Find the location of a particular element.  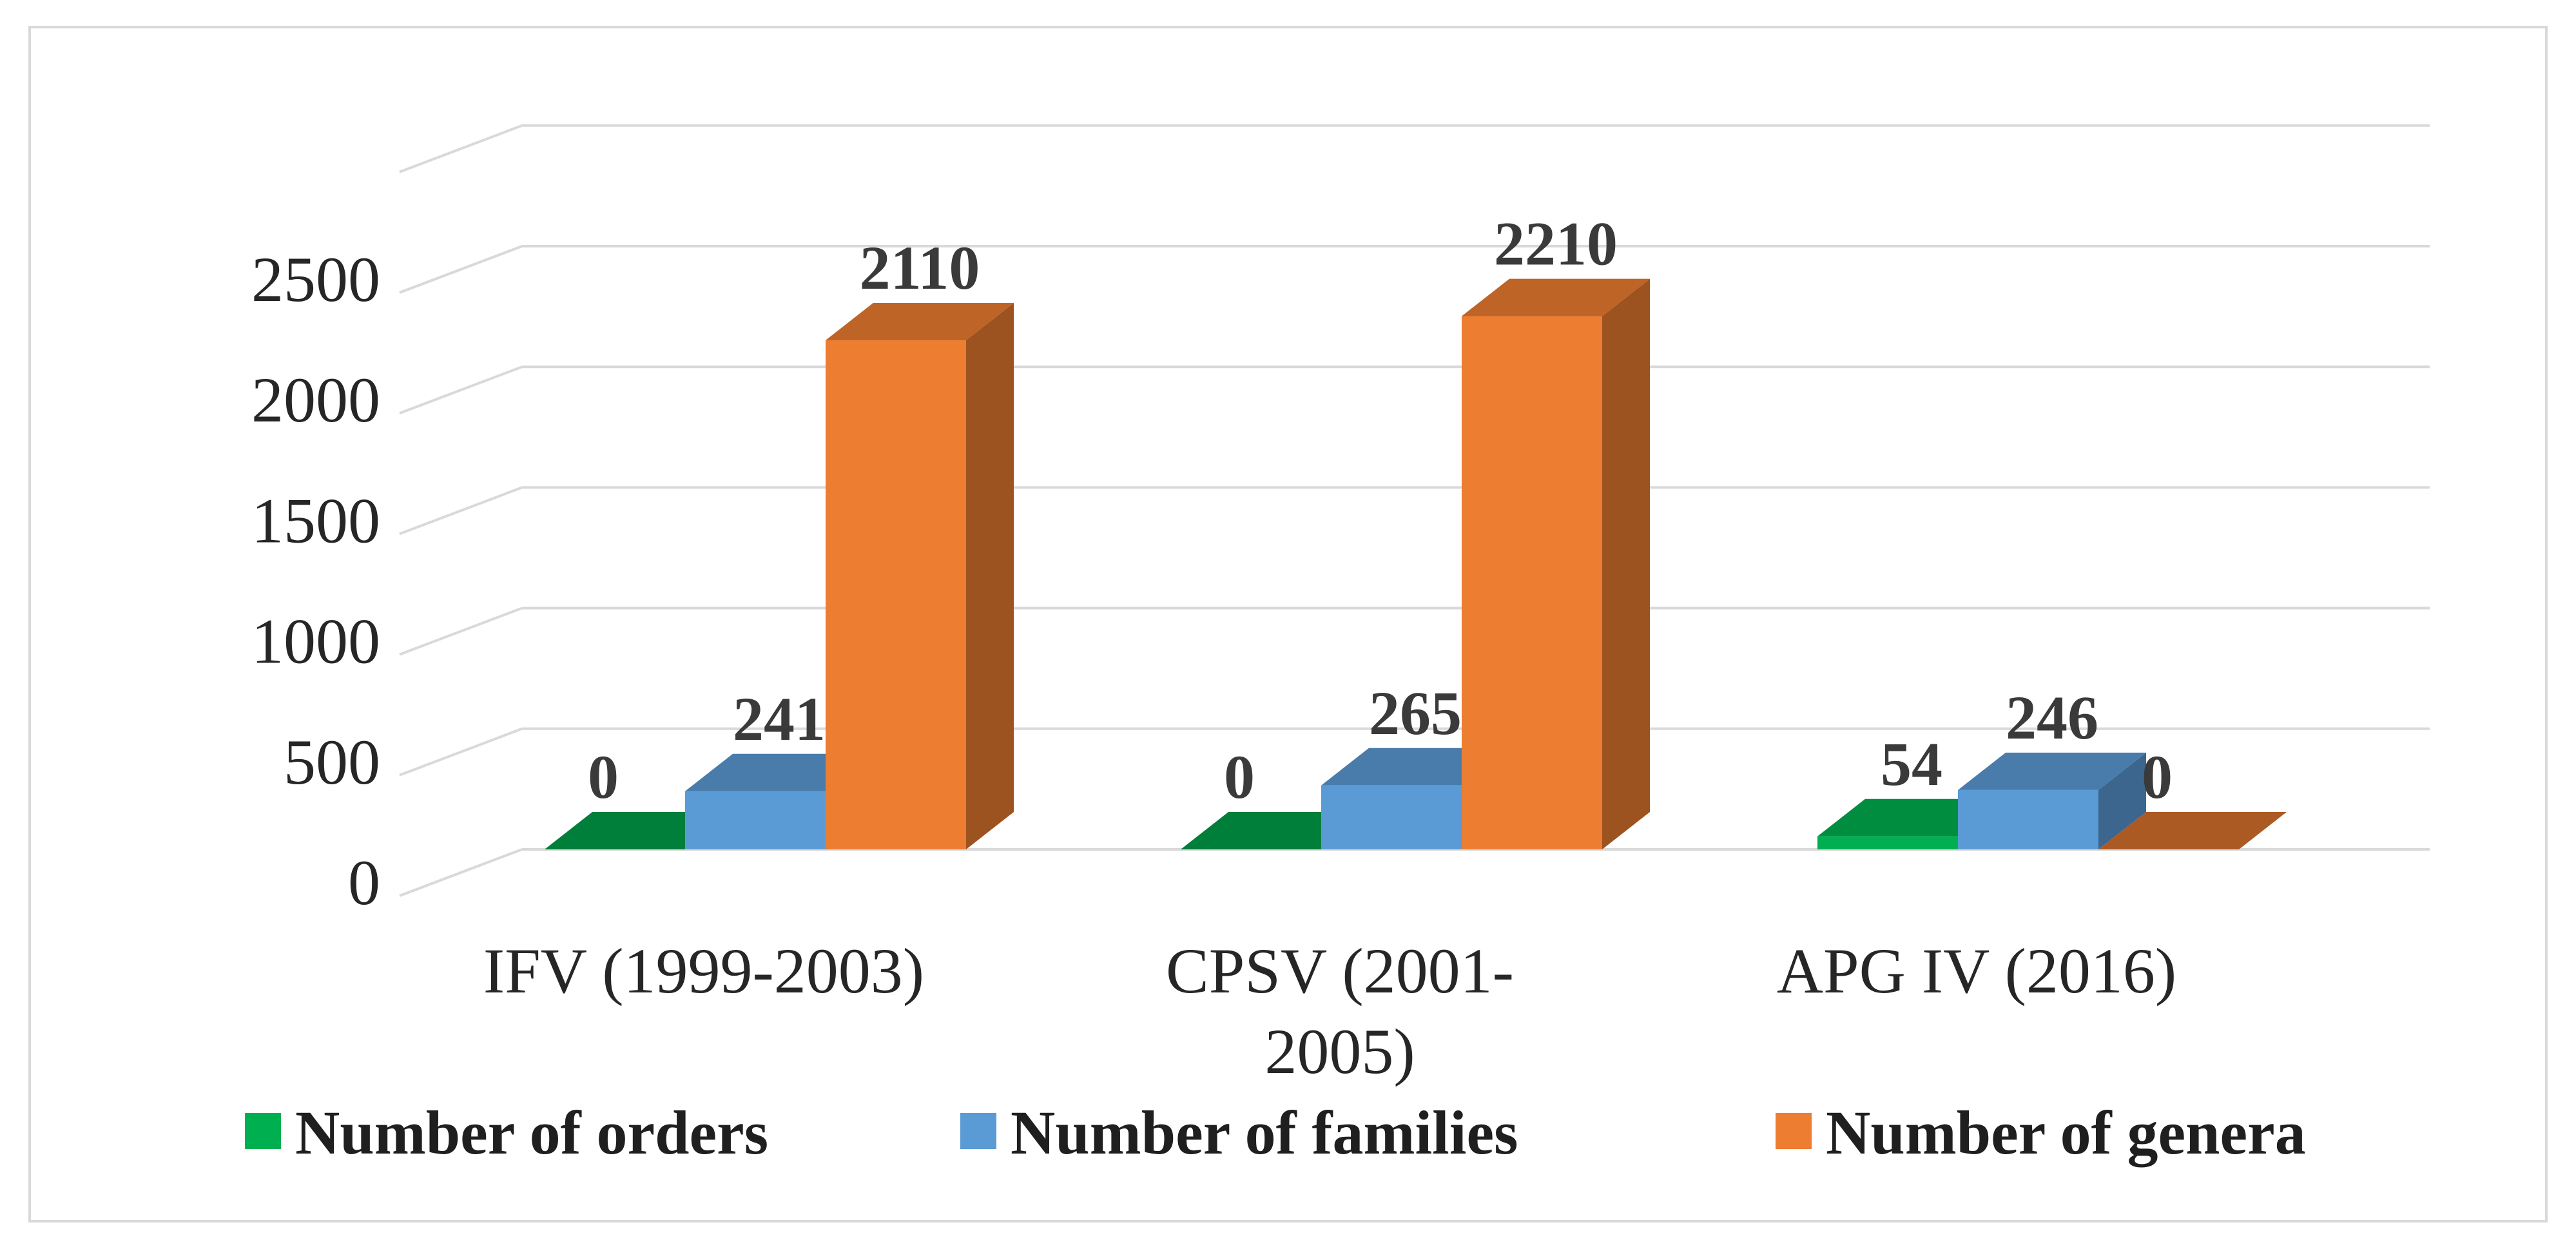

x-tick-label: CPSV (2001- is located at coordinates (1340, 971).